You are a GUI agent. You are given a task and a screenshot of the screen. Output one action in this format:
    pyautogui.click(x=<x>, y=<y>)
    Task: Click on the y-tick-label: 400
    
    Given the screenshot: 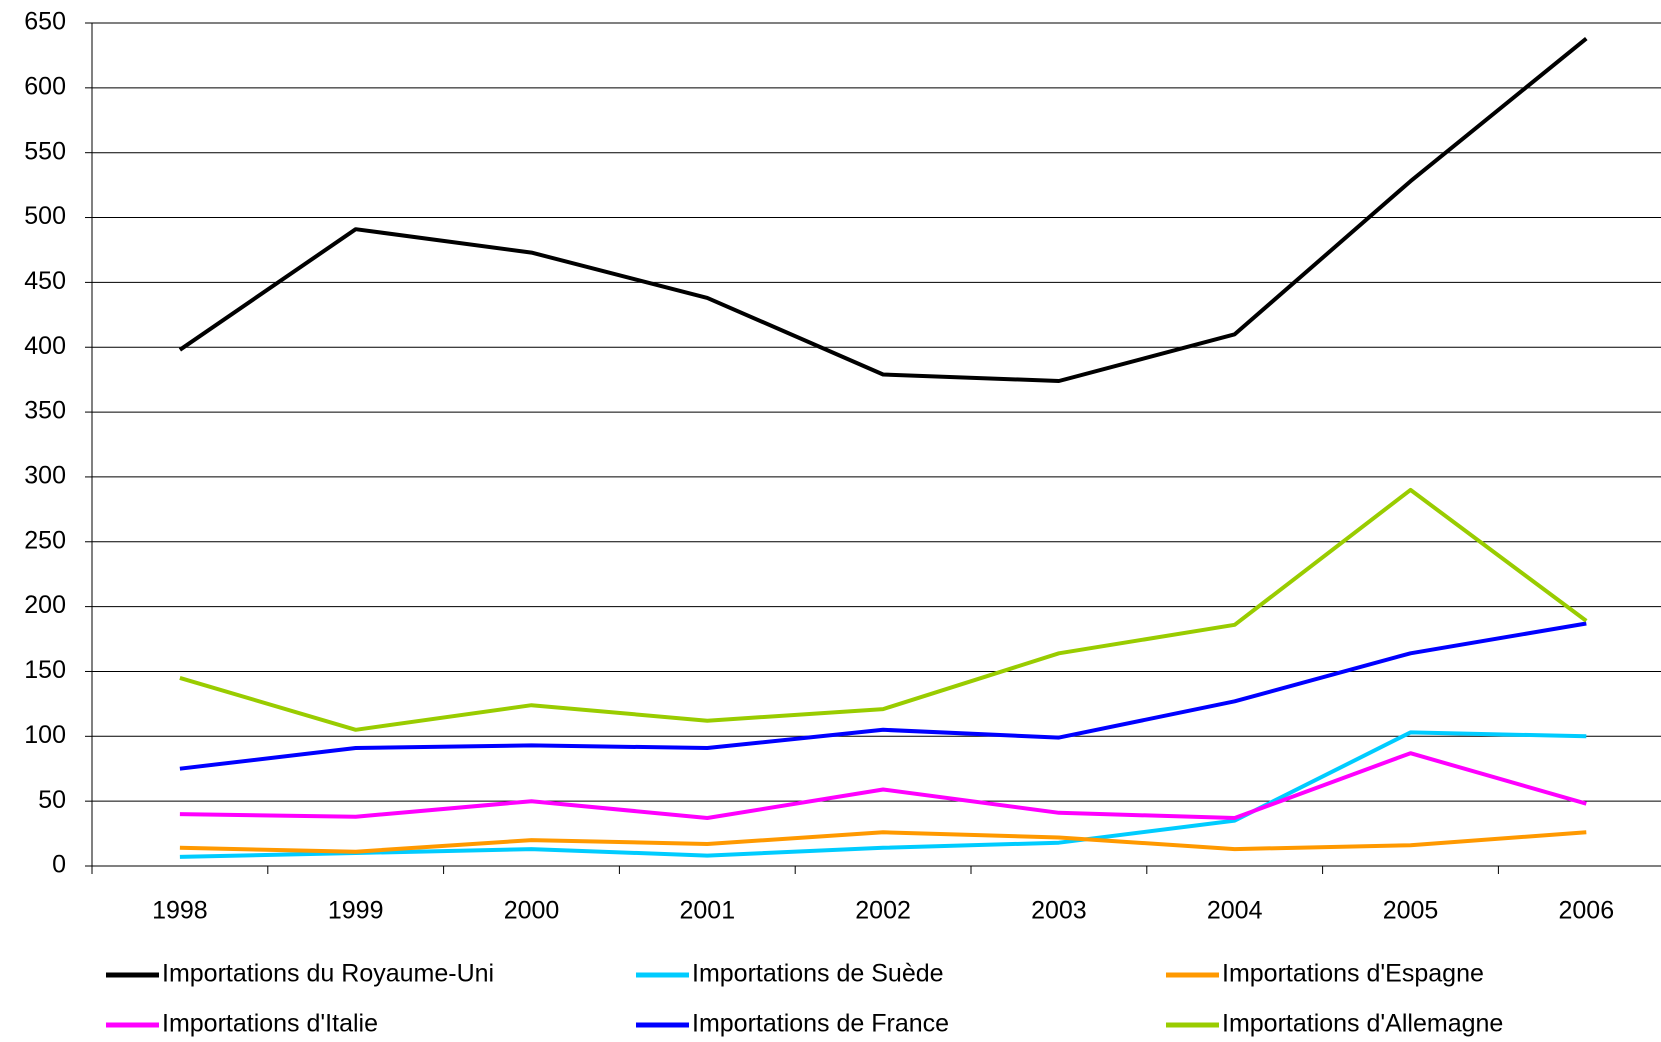 What is the action you would take?
    pyautogui.click(x=45, y=346)
    